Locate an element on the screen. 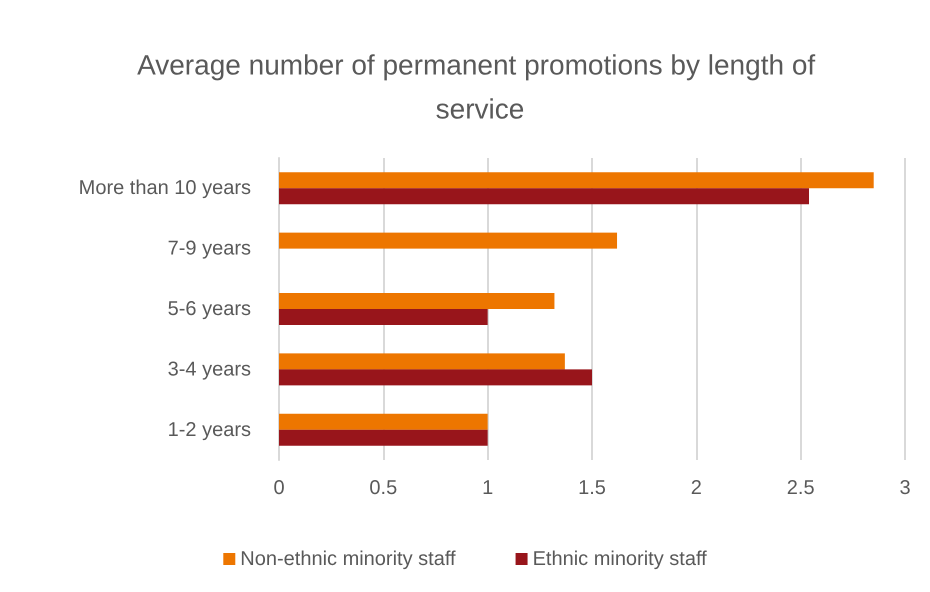 The image size is (930, 592). legend-label: Non-ethnic minority staff is located at coordinates (348, 559).